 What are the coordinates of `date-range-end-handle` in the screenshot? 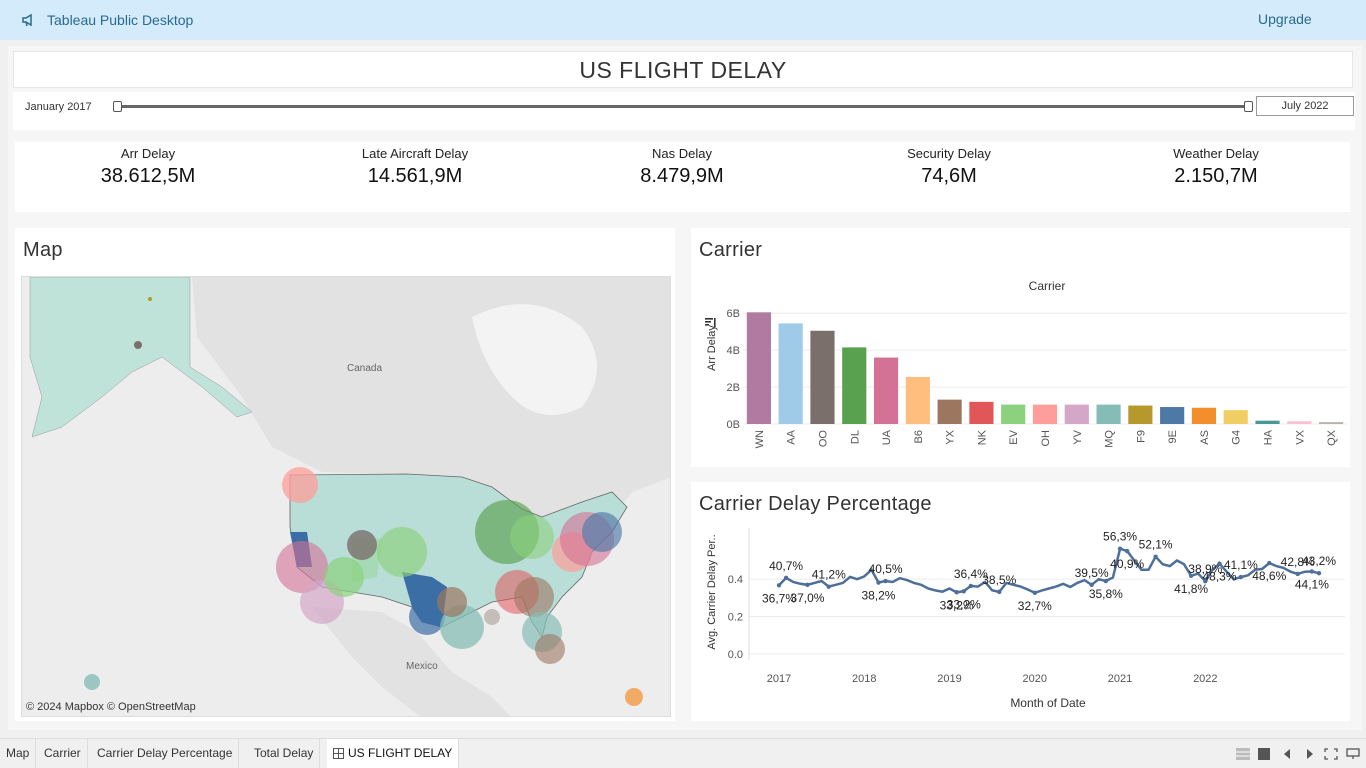 It's located at (1248, 106).